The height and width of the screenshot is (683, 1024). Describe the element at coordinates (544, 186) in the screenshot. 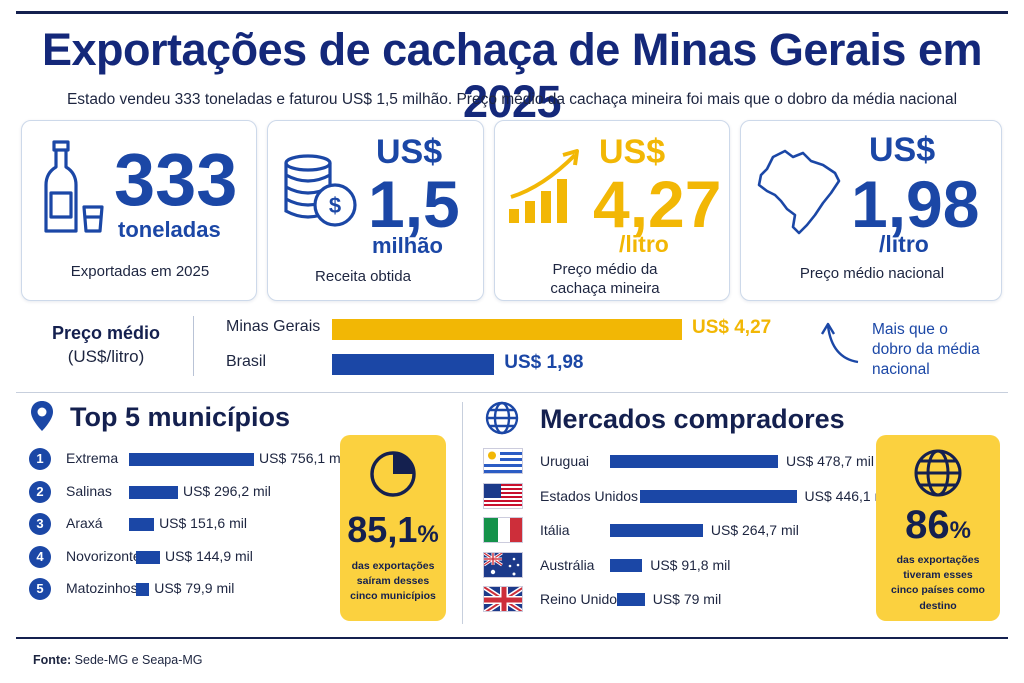

I see `growth-chart-icon` at that location.